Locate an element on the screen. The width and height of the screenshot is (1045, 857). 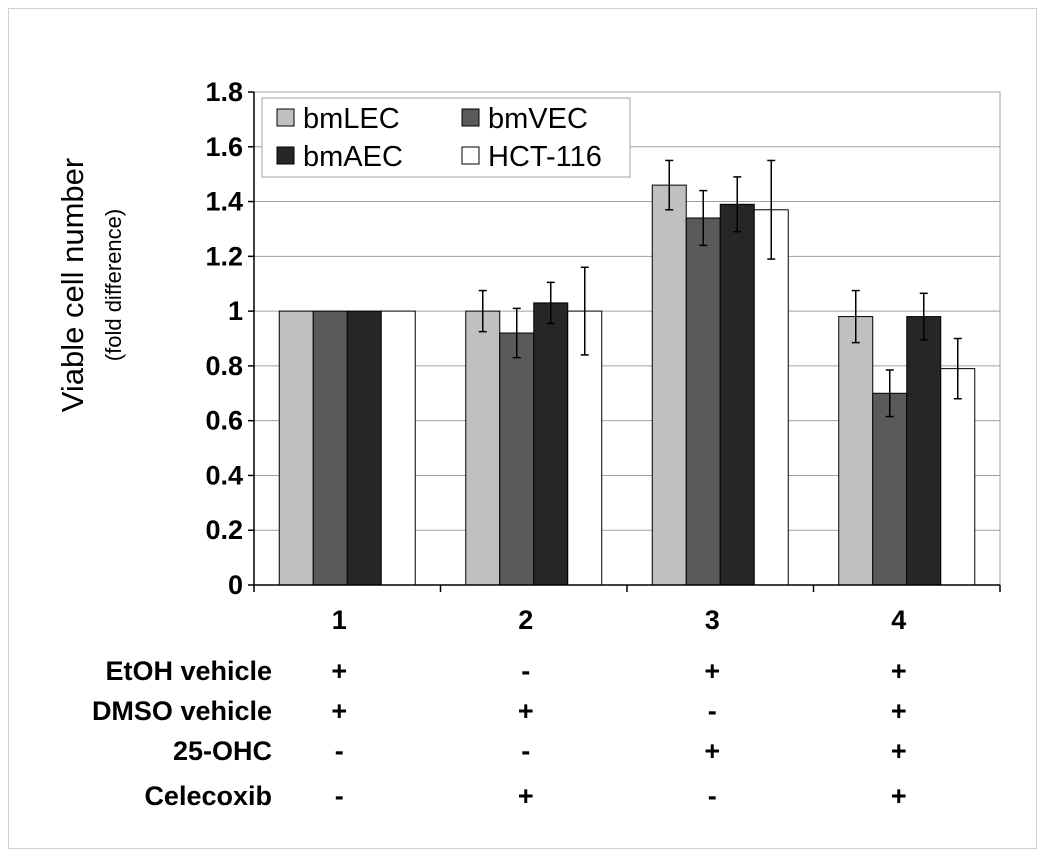
x-tick-label: 2 is located at coordinates (525, 620).